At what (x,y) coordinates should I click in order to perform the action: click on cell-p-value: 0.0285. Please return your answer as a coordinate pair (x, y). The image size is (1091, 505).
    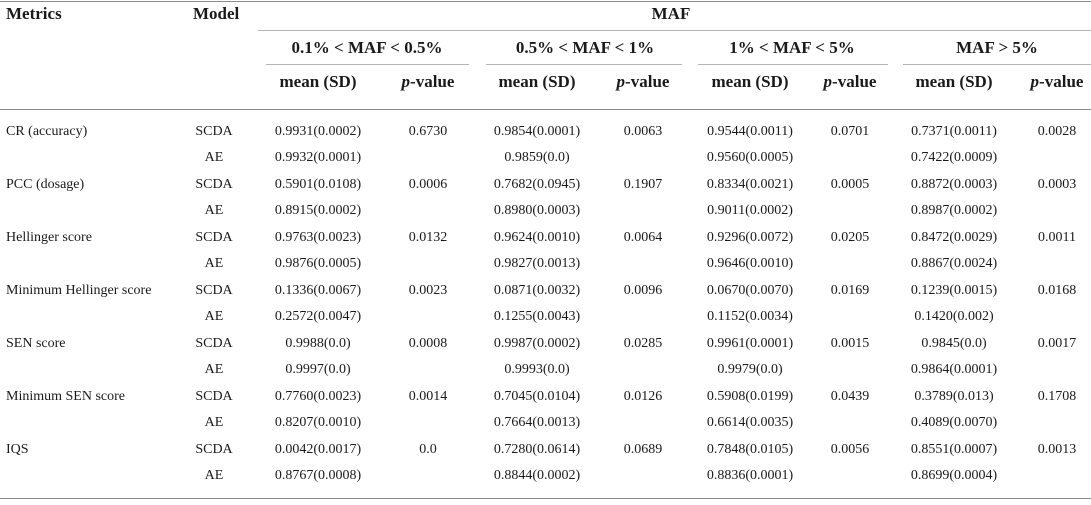
    Looking at the image, I should click on (643, 343).